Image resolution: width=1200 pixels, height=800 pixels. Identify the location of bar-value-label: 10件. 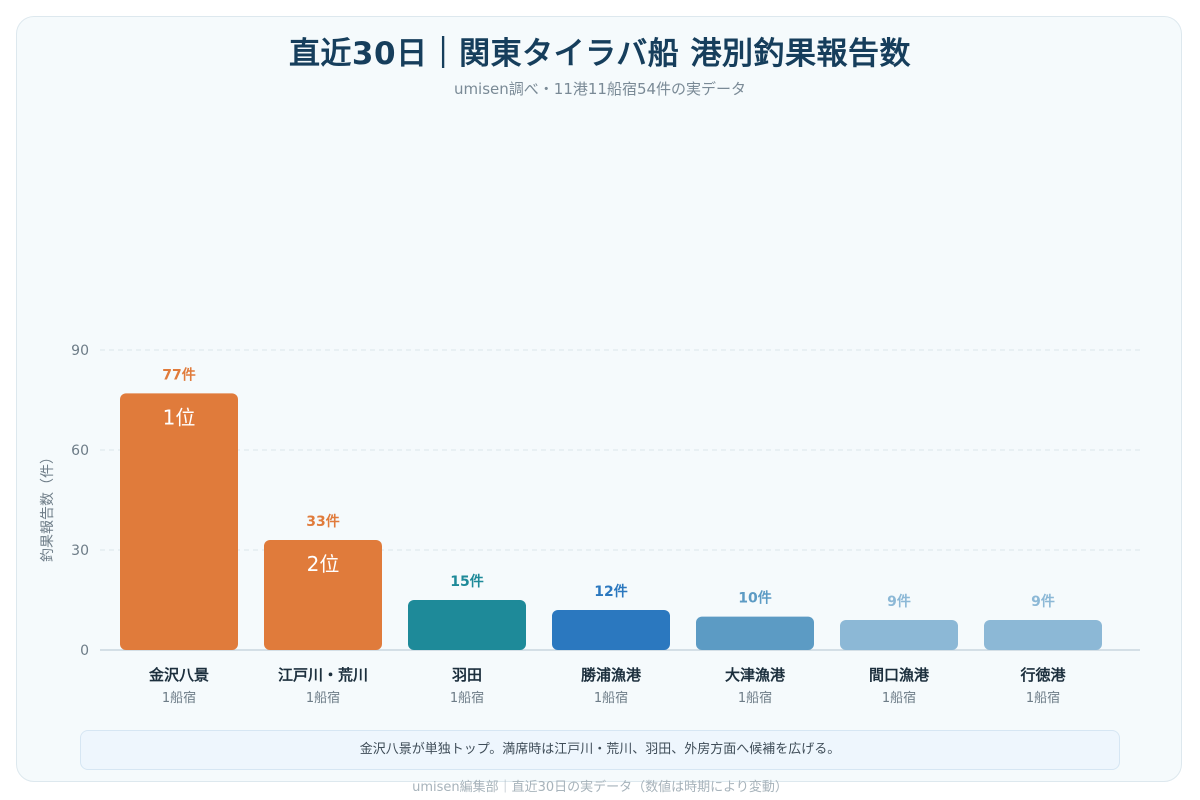
(754, 598).